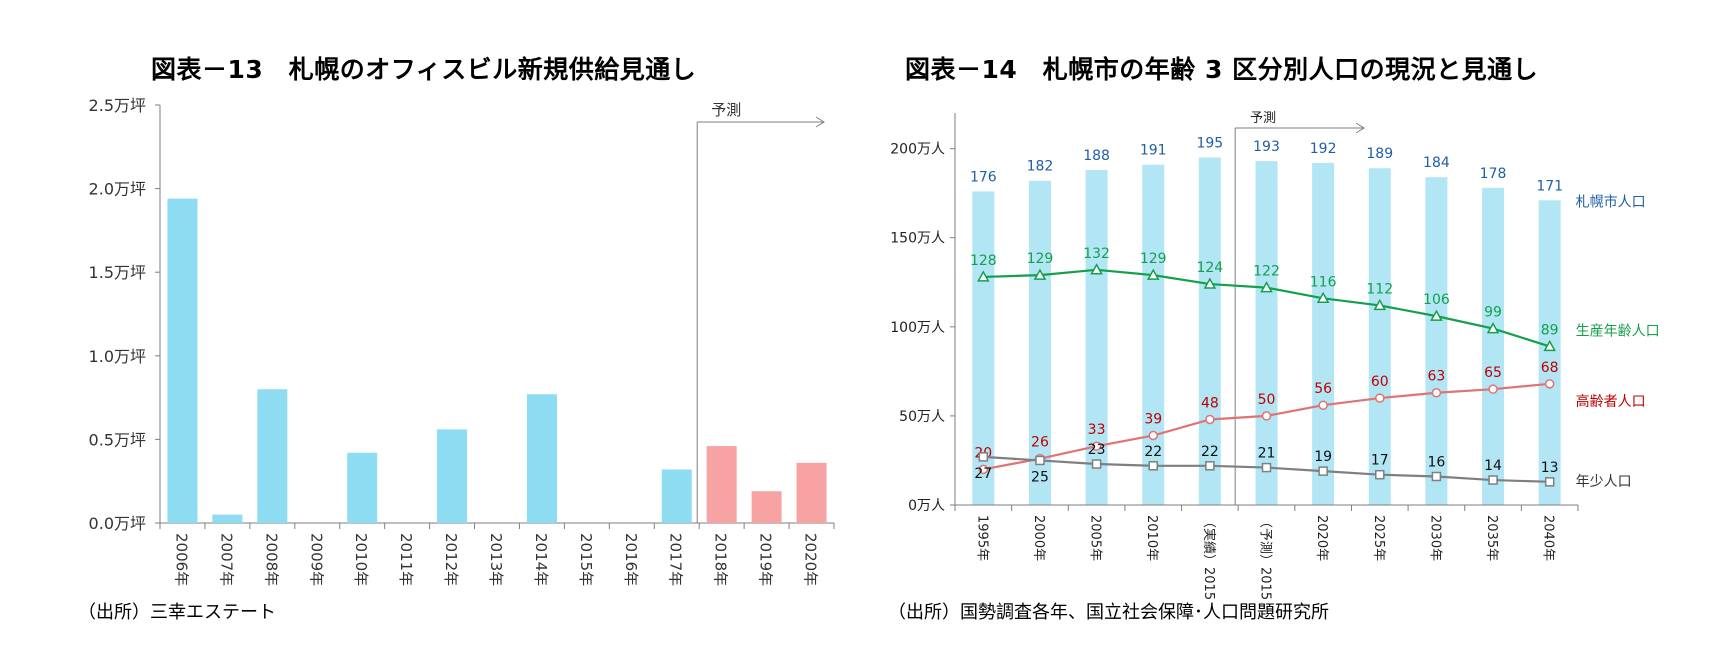 The image size is (1728, 649). Describe the element at coordinates (1611, 201) in the screenshot. I see `series-name-total: 札幌市人口` at that location.